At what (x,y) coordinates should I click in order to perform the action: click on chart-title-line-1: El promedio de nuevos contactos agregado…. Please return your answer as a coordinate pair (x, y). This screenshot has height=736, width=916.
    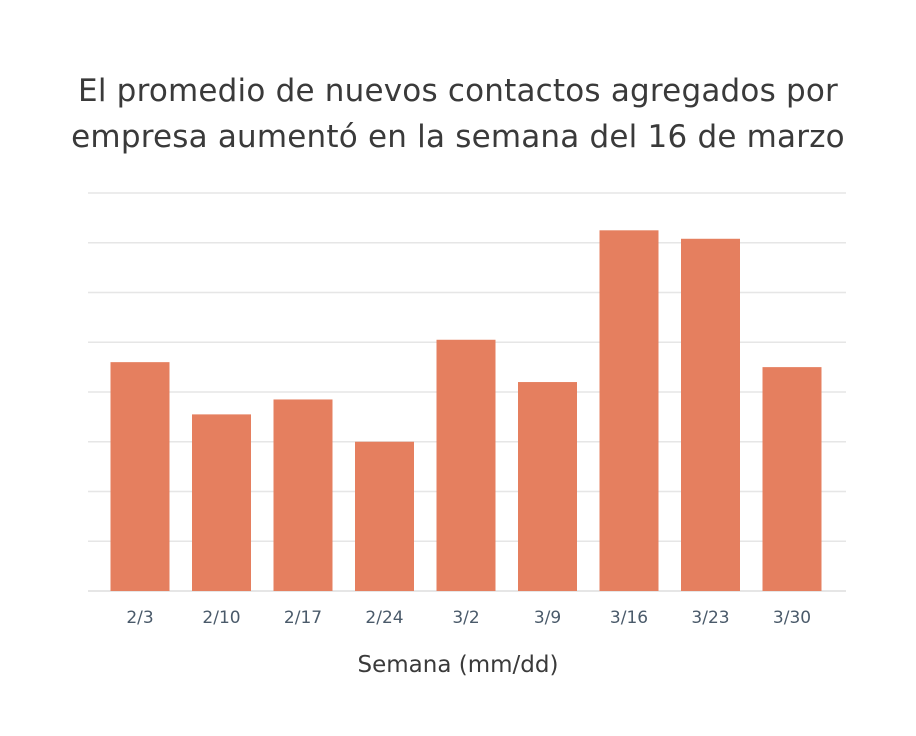
    Looking at the image, I should click on (458, 91).